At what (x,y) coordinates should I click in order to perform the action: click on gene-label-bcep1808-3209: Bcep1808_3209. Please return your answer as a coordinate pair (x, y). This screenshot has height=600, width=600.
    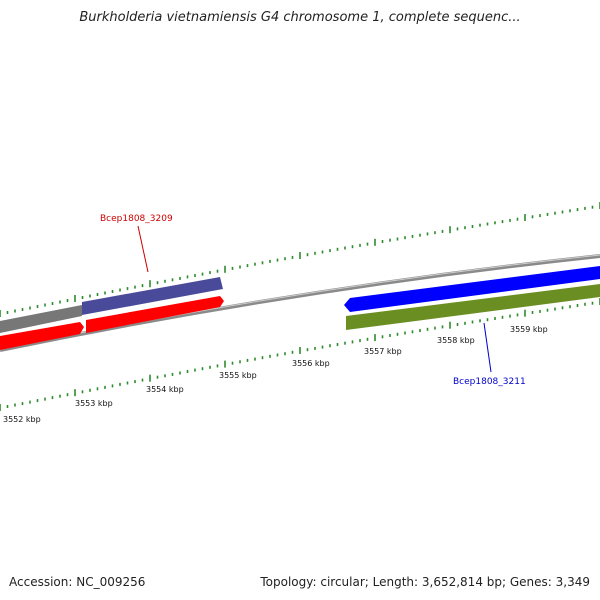
    Looking at the image, I should click on (136, 219).